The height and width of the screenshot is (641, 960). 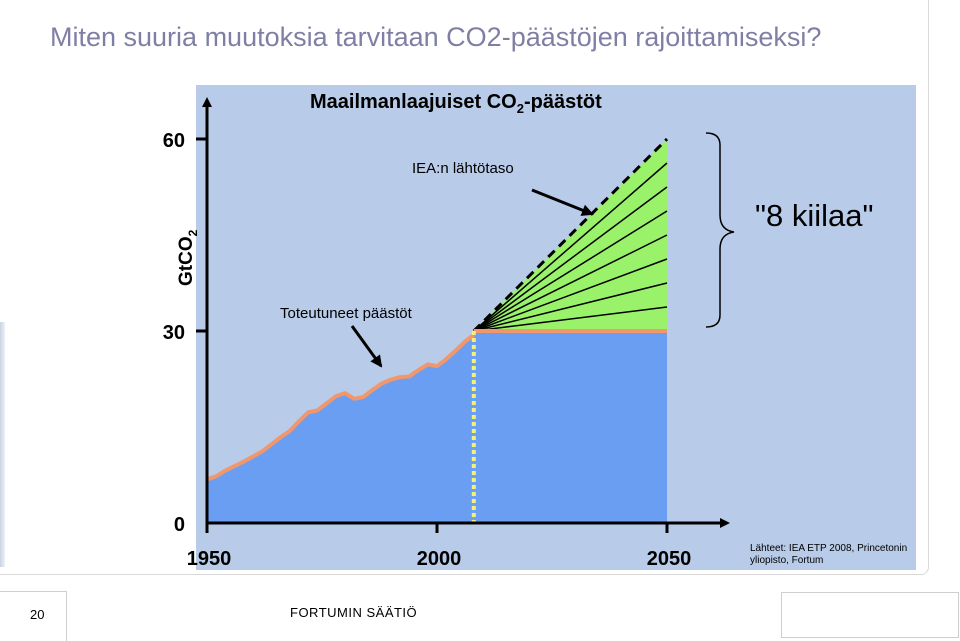 I want to click on baseline-label: IEA:n lähtötaso, so click(x=463, y=168).